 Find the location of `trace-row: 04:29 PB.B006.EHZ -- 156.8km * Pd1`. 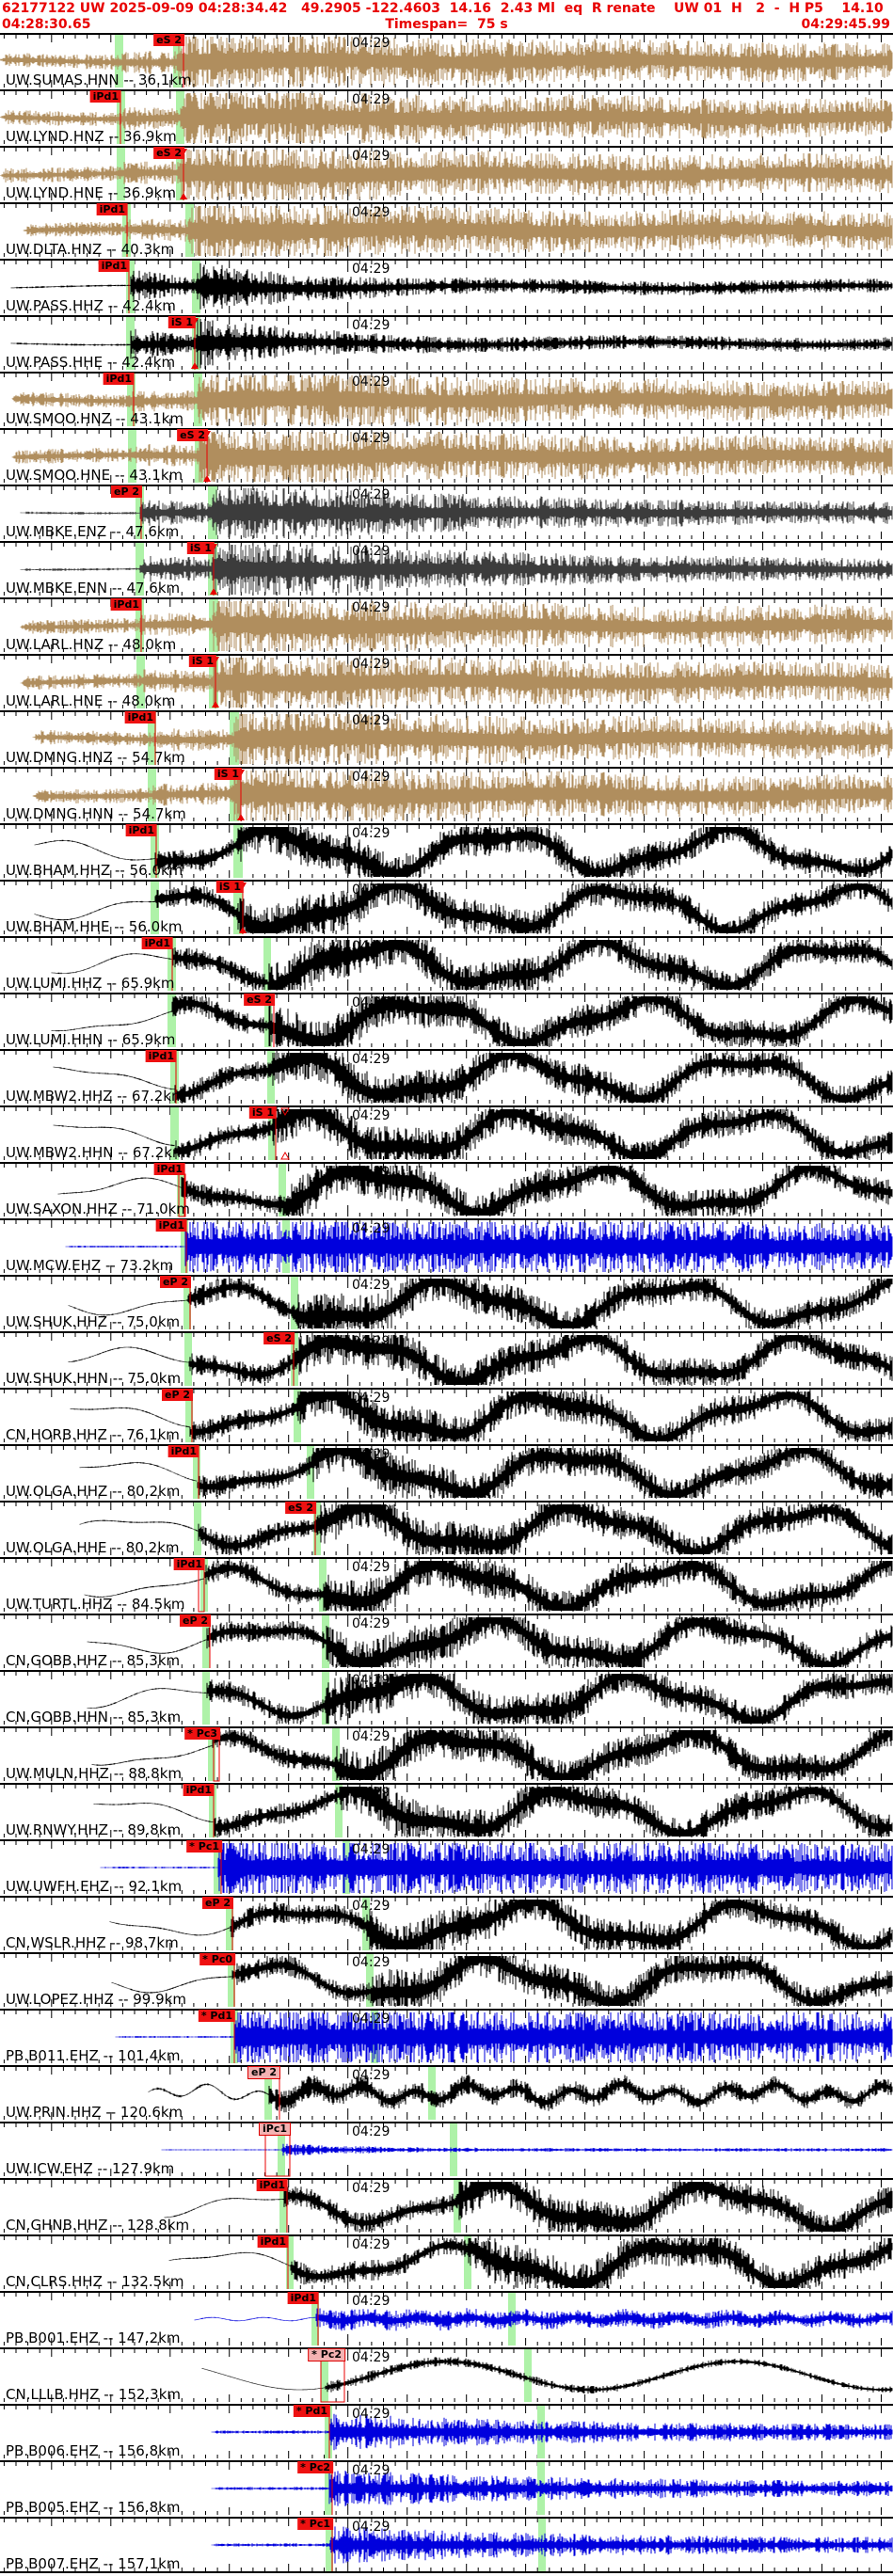

trace-row: 04:29 PB.B006.EHZ -- 156.8km * Pd1 is located at coordinates (446, 2432).